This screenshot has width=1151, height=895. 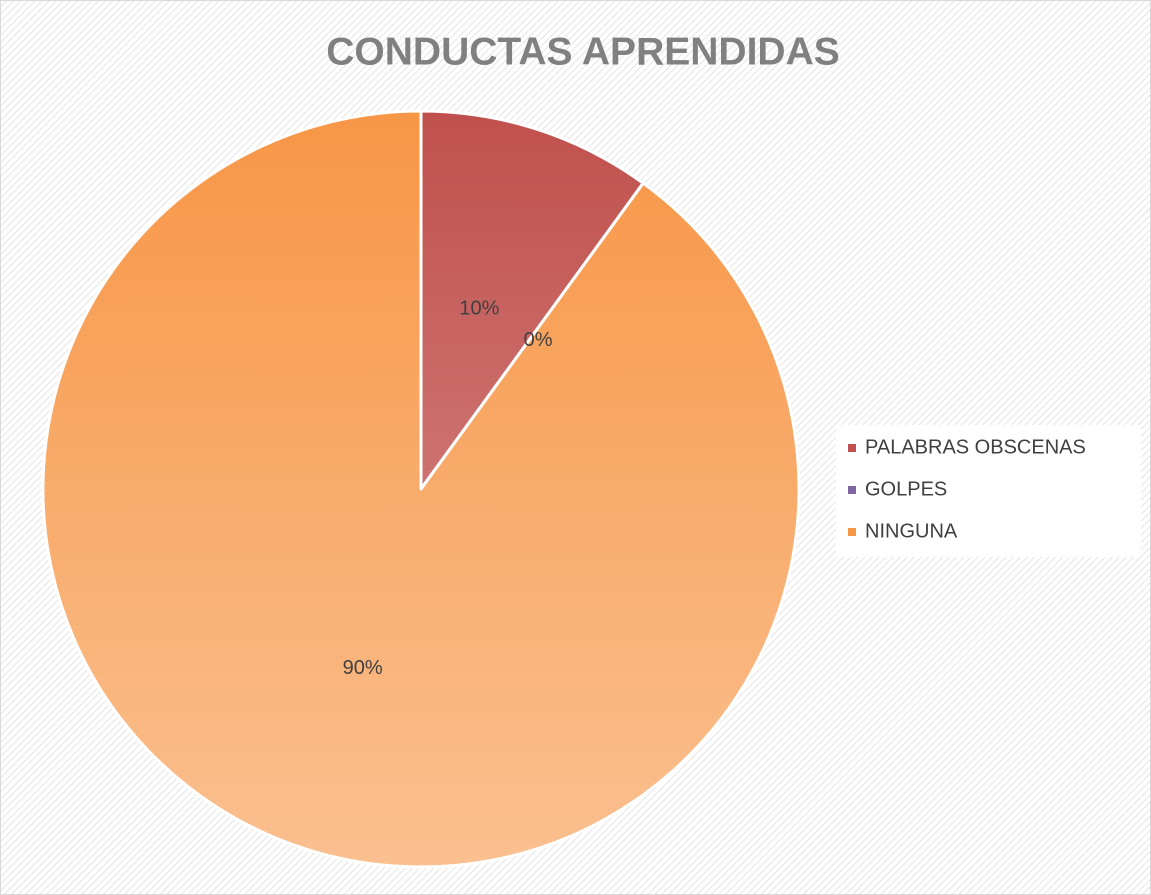 I want to click on pie-slice, so click(x=532, y=300).